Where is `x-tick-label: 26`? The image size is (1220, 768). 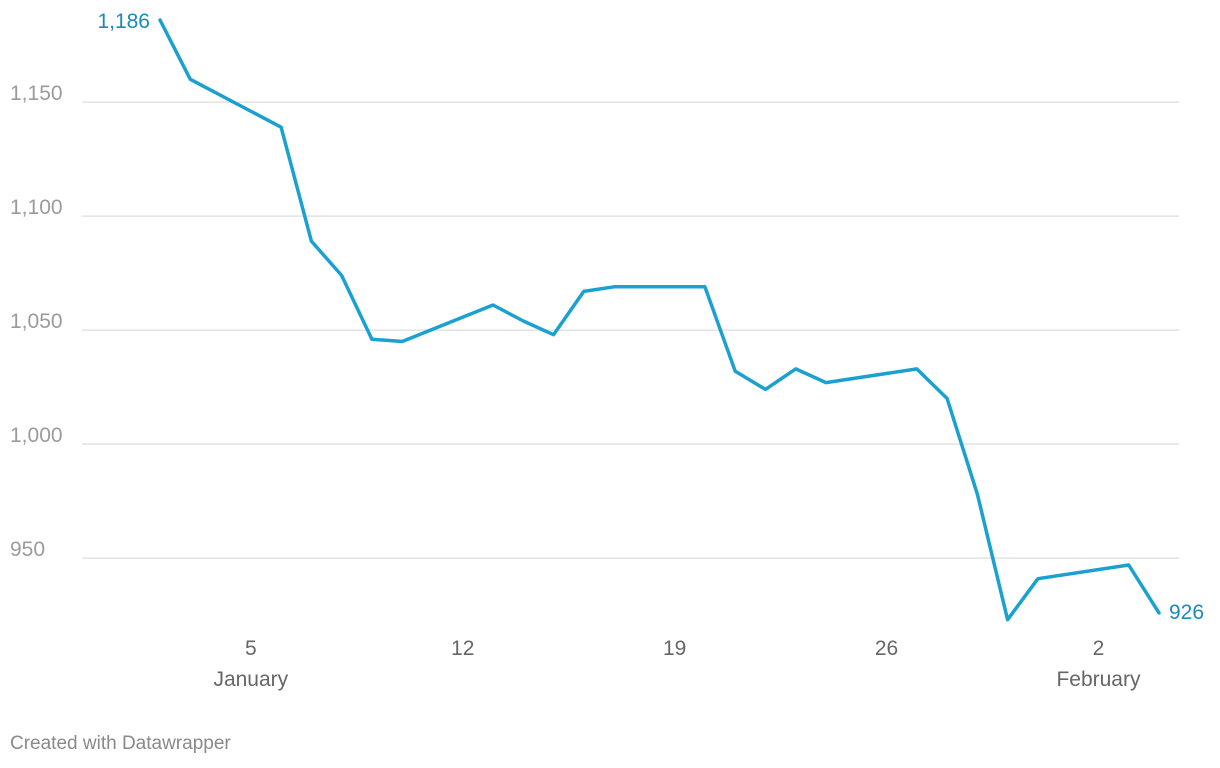
x-tick-label: 26 is located at coordinates (886, 648).